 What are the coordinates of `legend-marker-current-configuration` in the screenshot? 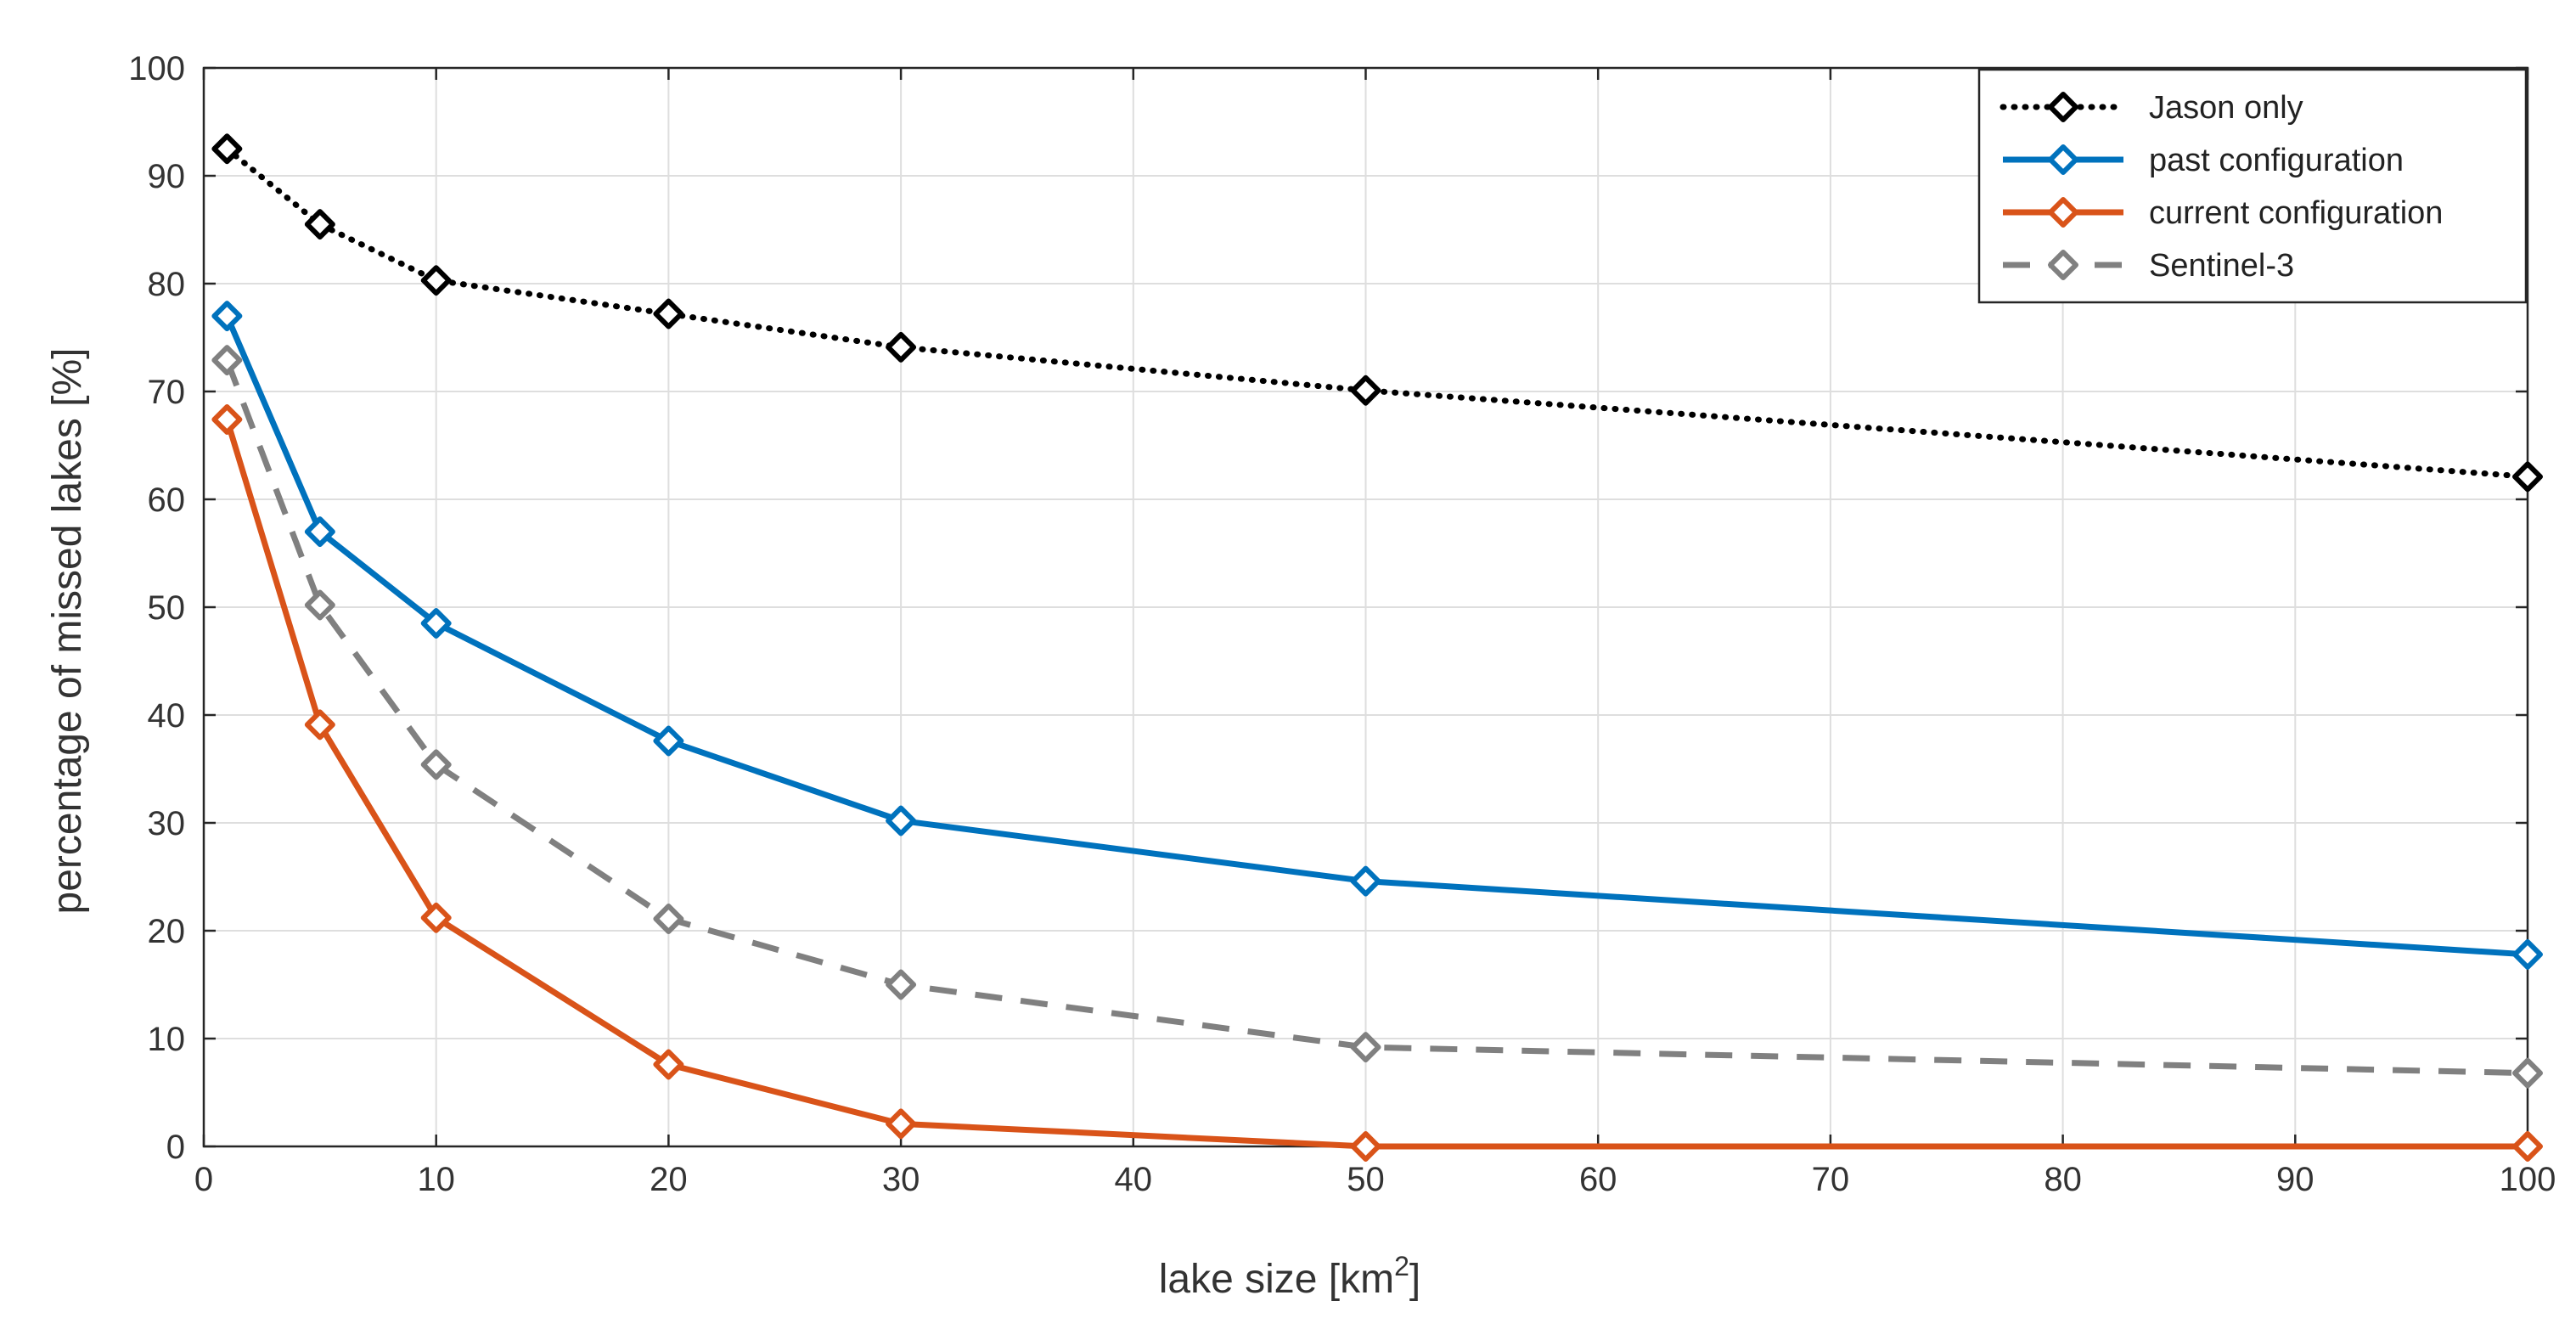 It's located at (2063, 212).